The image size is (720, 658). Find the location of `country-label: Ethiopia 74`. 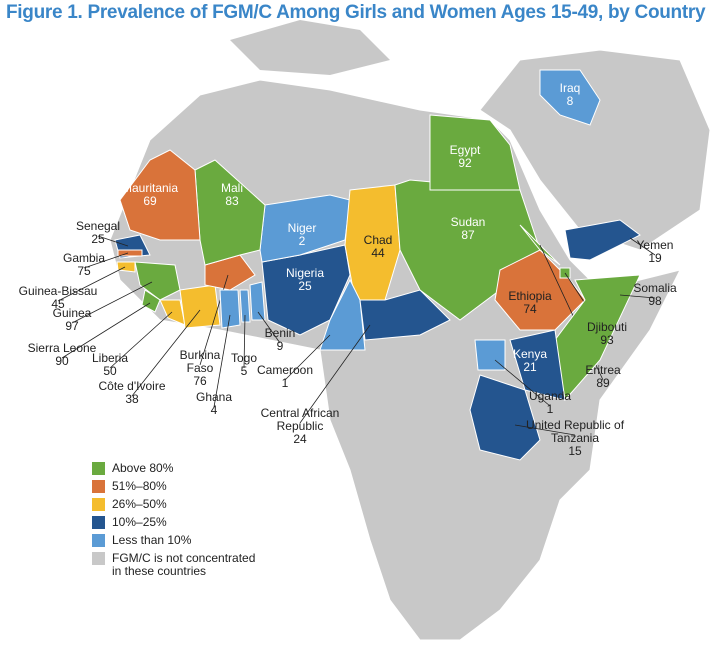

country-label: Ethiopia 74 is located at coordinates (530, 303).